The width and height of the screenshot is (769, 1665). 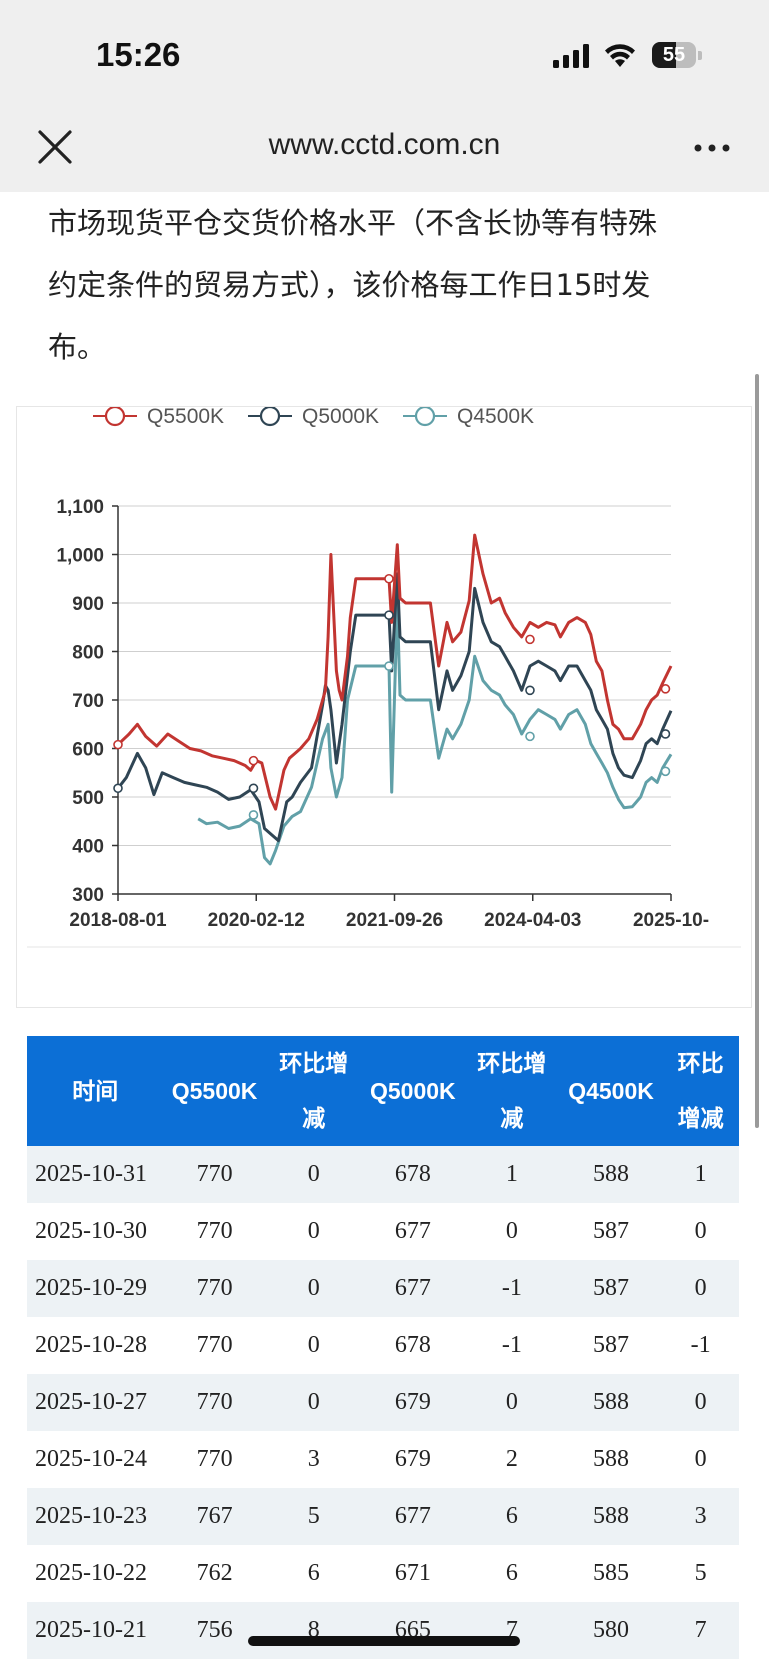 What do you see at coordinates (80, 556) in the screenshot?
I see `y-tick-label: 1,000` at bounding box center [80, 556].